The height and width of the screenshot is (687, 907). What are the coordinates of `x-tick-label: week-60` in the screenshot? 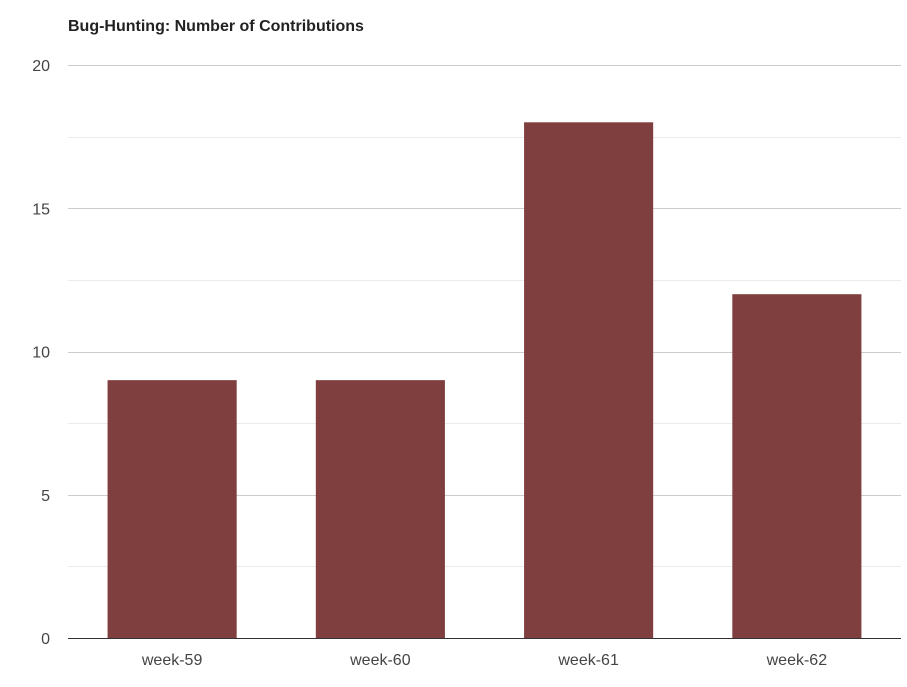 It's located at (380, 660).